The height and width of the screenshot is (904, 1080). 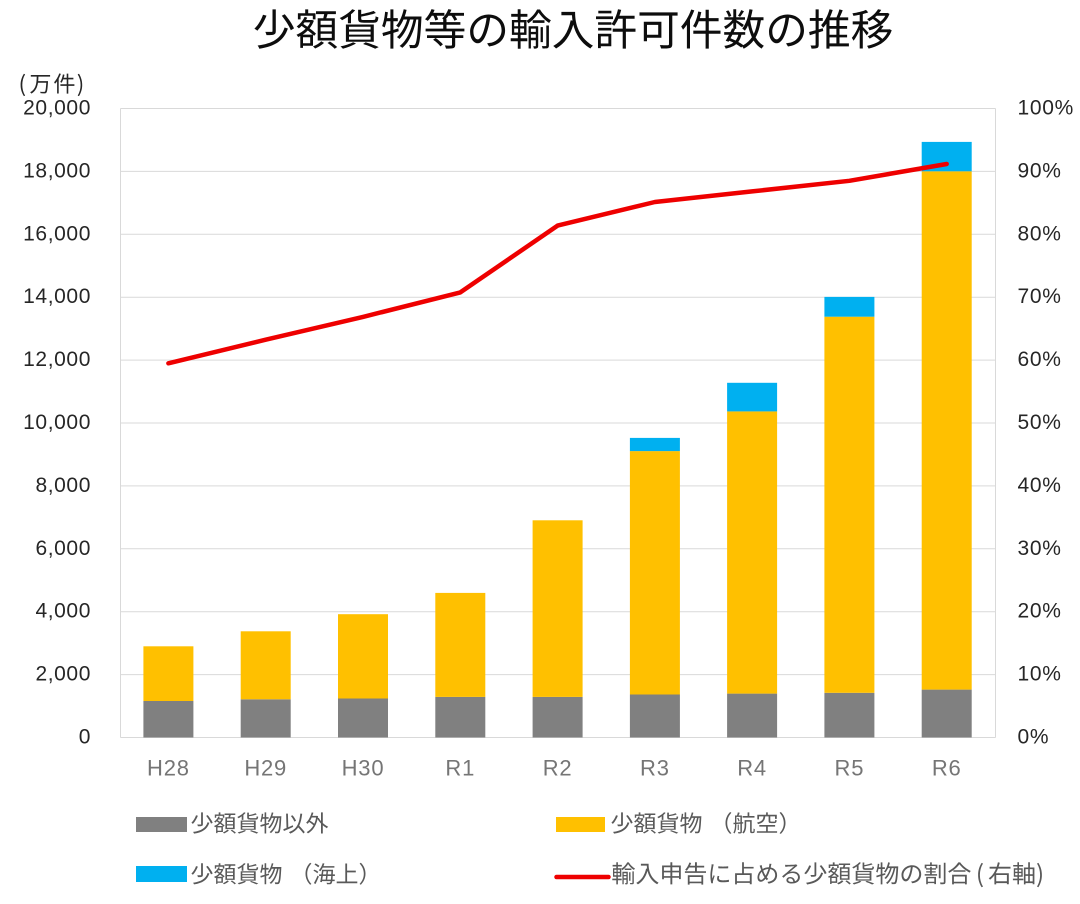 I want to click on svg-text: R3, so click(x=655, y=768).